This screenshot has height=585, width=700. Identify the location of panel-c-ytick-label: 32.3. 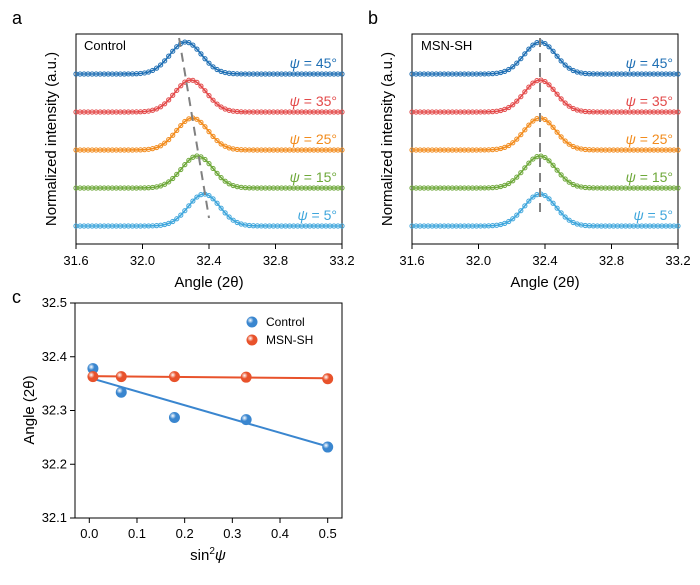
(54, 410).